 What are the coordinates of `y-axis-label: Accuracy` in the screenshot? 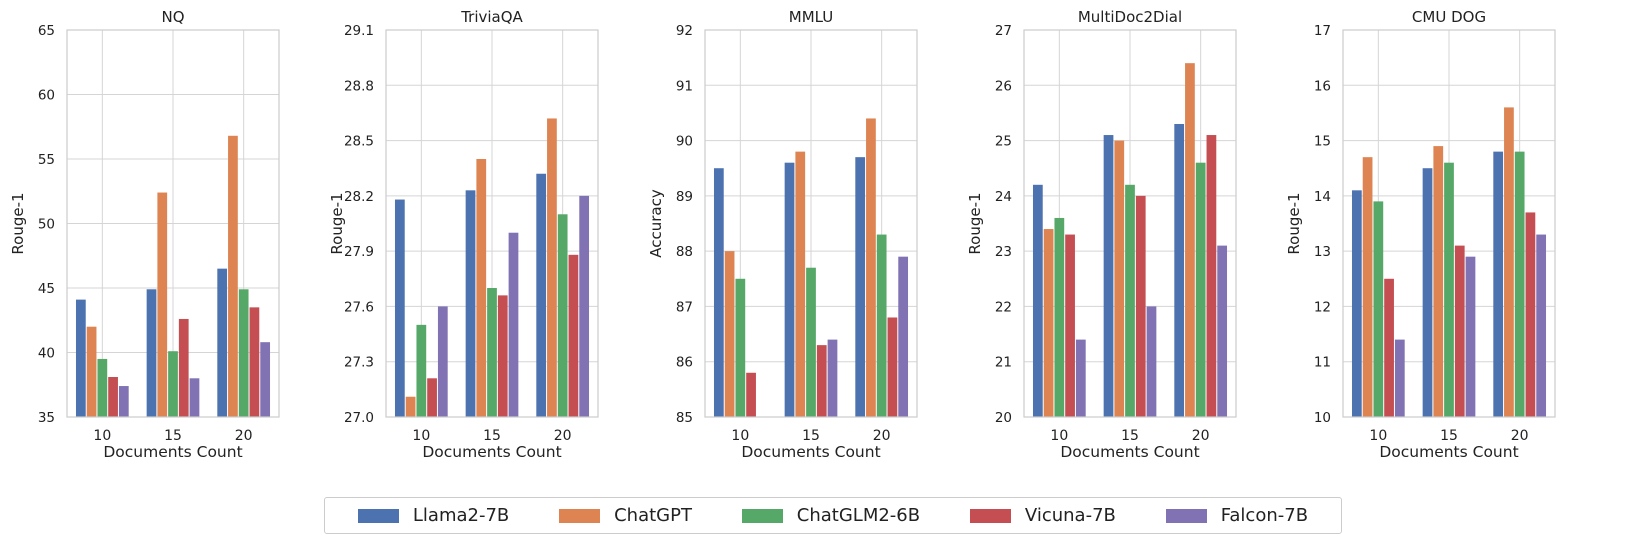 It's located at (656, 223).